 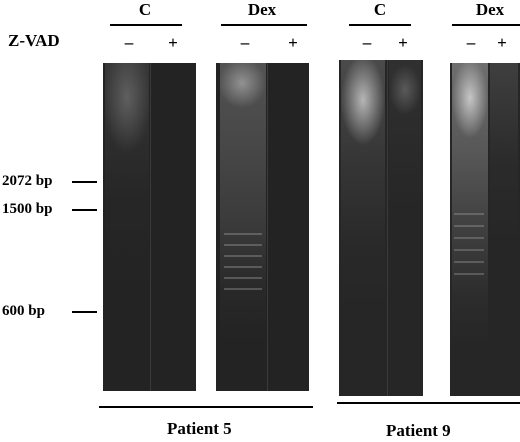 I want to click on gel-panel-patient9-control, so click(x=381, y=228).